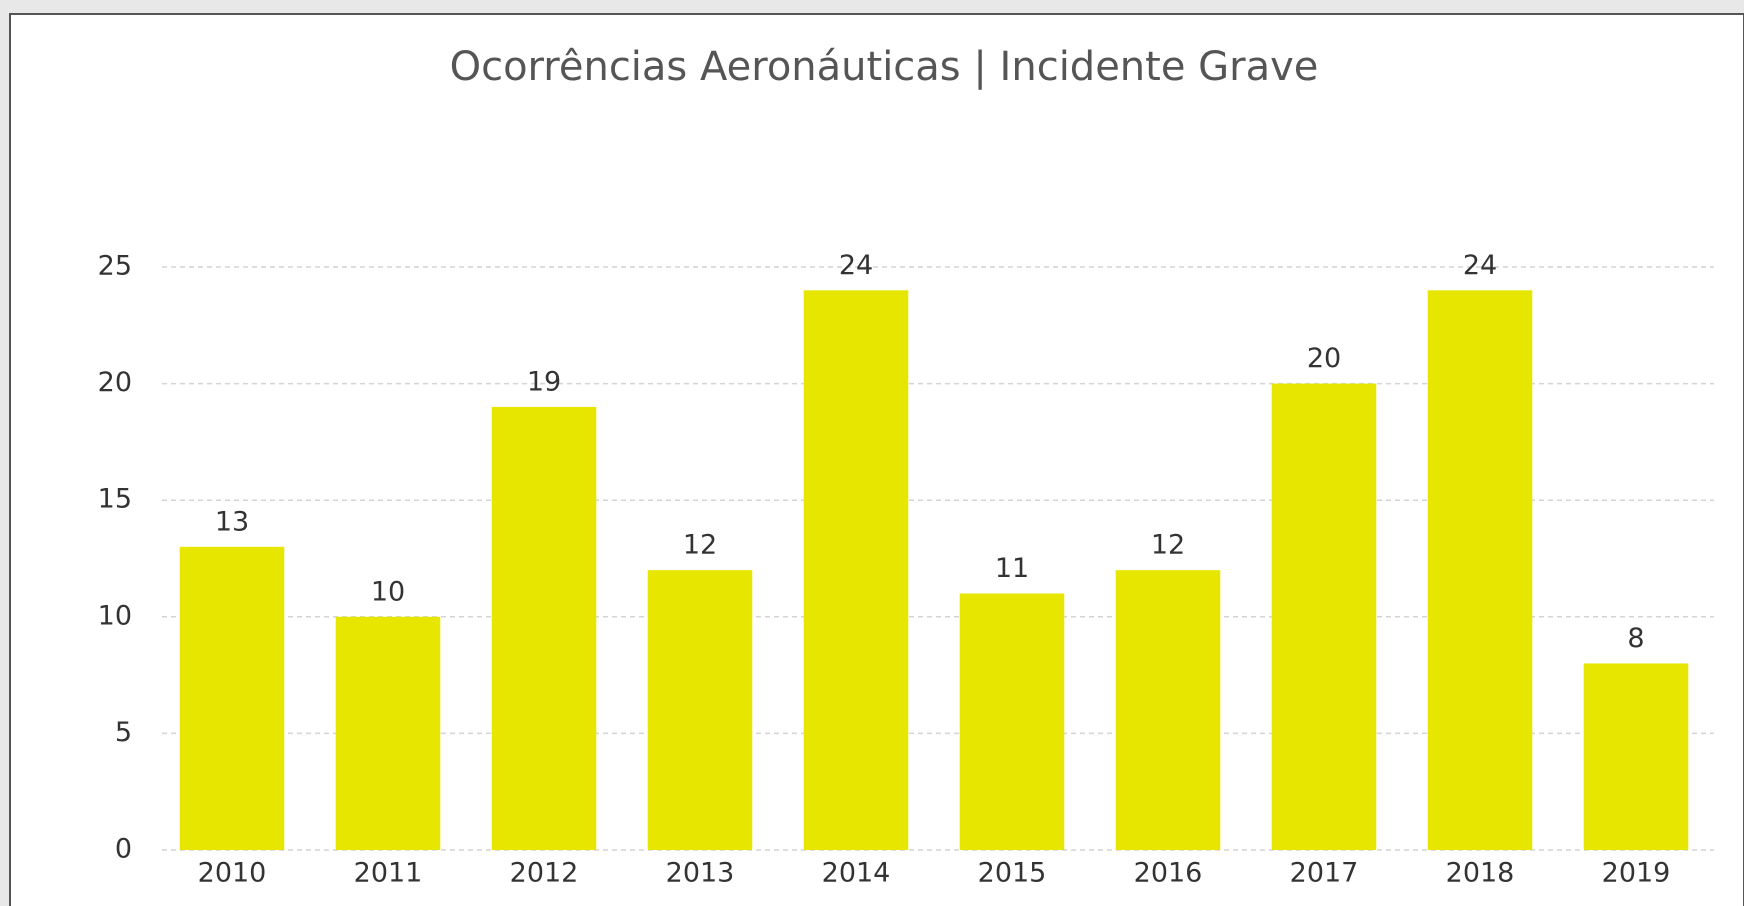 The height and width of the screenshot is (906, 1744). I want to click on x-tick-label: 2013, so click(700, 873).